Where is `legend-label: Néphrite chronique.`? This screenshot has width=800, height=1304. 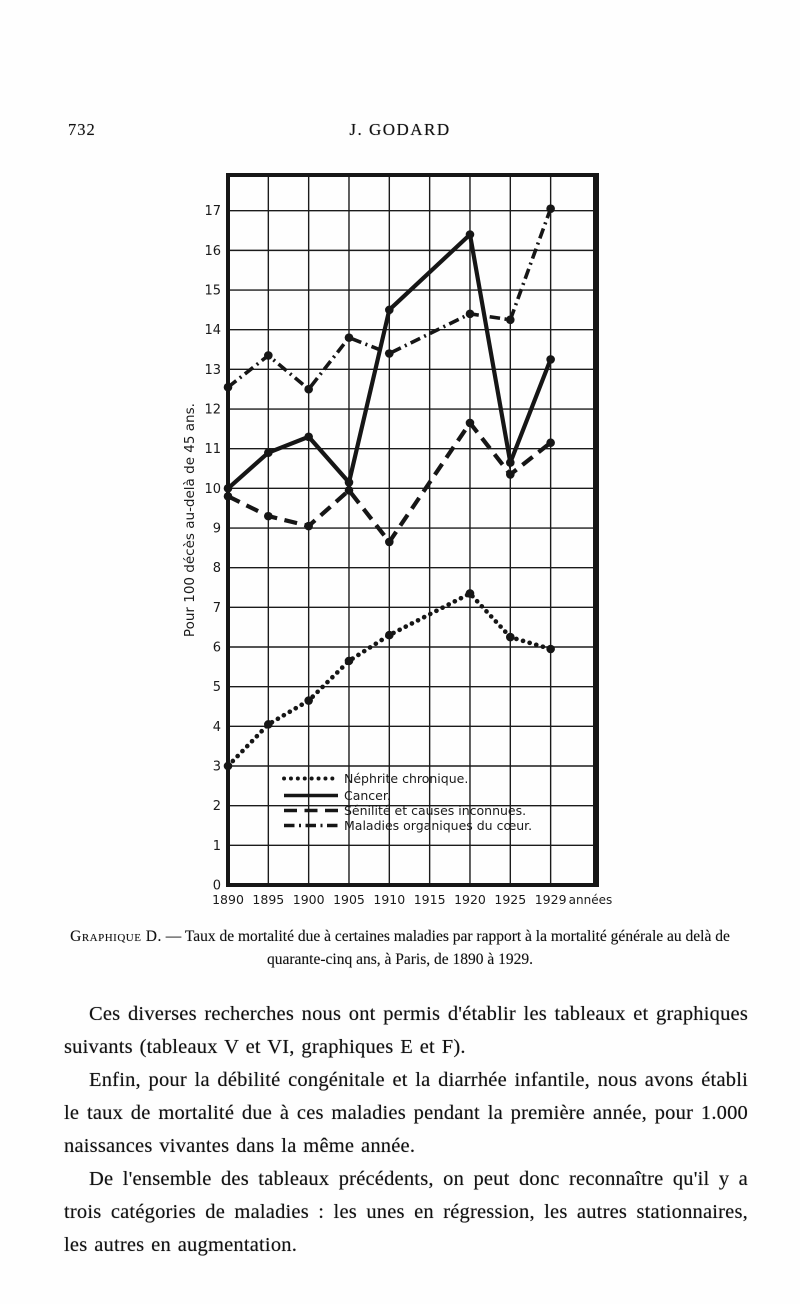
legend-label: Néphrite chronique. is located at coordinates (406, 778).